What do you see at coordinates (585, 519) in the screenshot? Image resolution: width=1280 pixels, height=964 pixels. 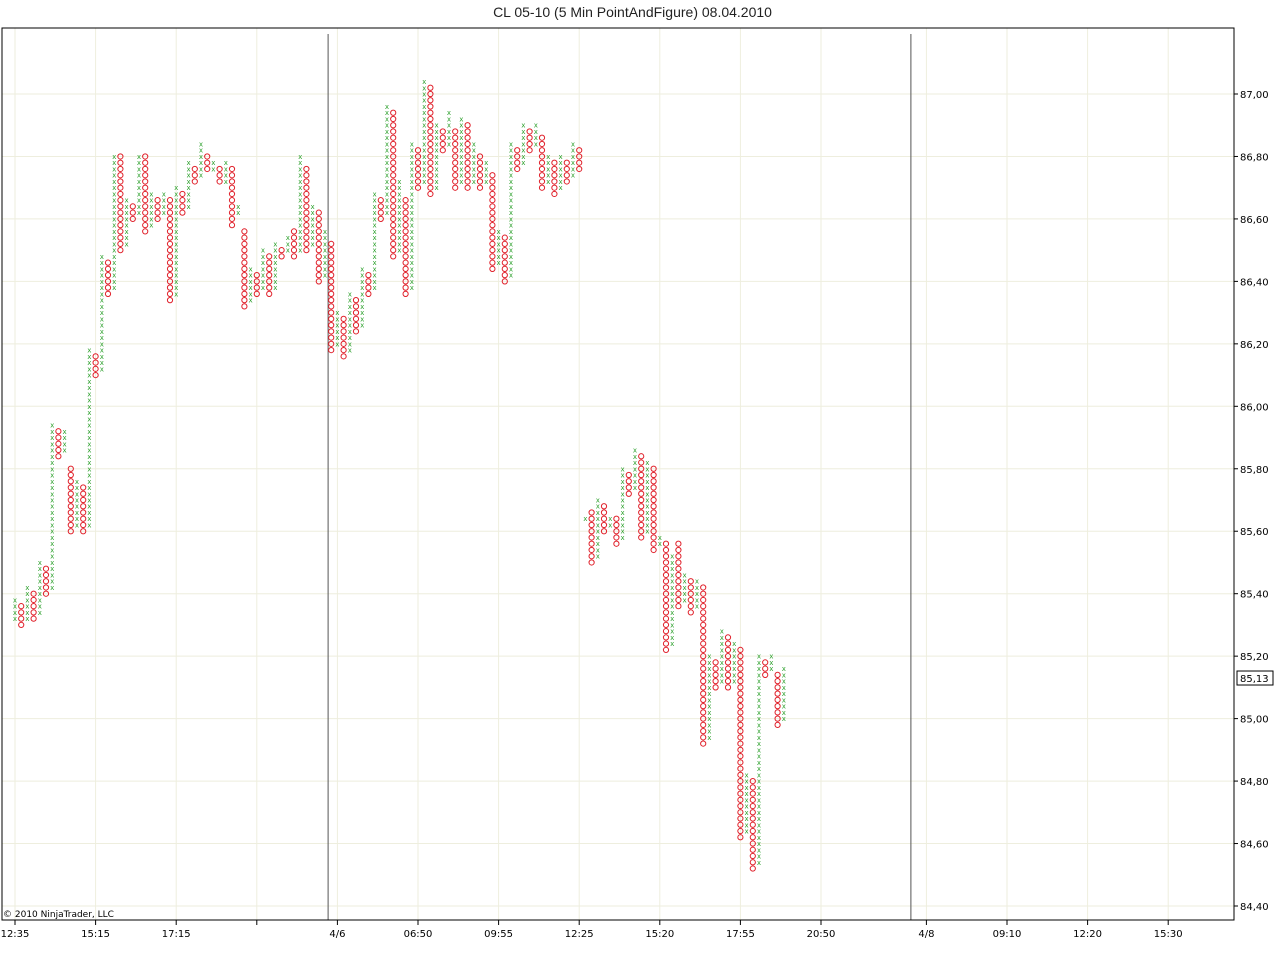 I see `x-column: x` at bounding box center [585, 519].